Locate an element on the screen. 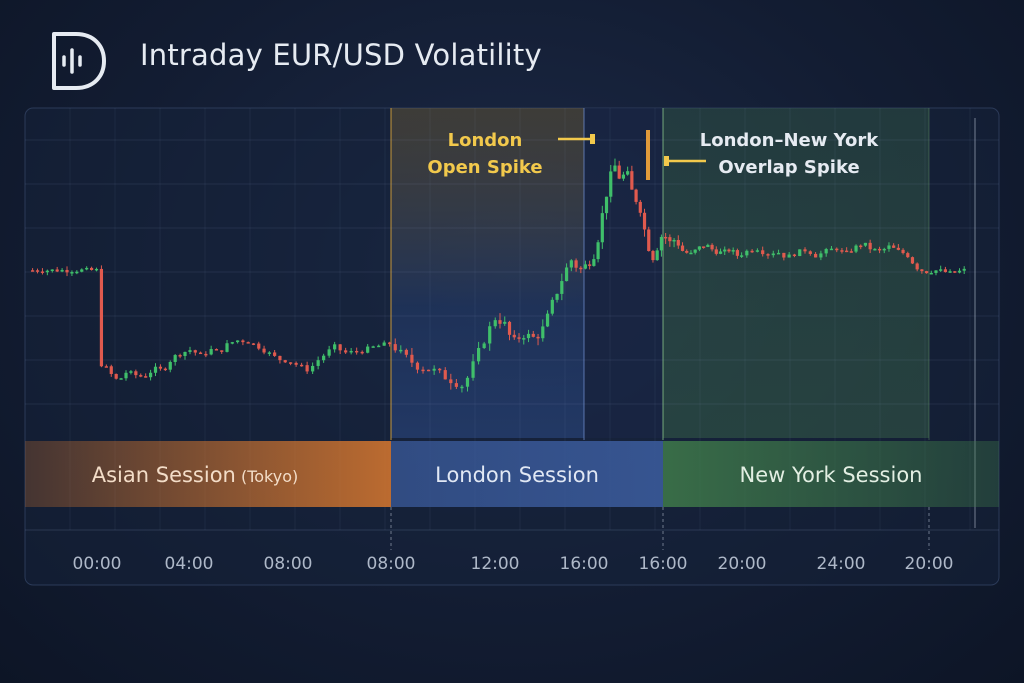 Image resolution: width=1024 pixels, height=683 pixels. annotation-london-open: London Open Spike is located at coordinates (484, 154).